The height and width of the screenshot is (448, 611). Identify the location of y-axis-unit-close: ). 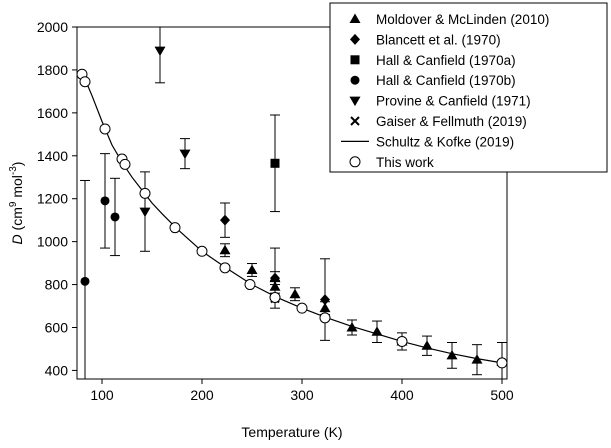
(17, 164).